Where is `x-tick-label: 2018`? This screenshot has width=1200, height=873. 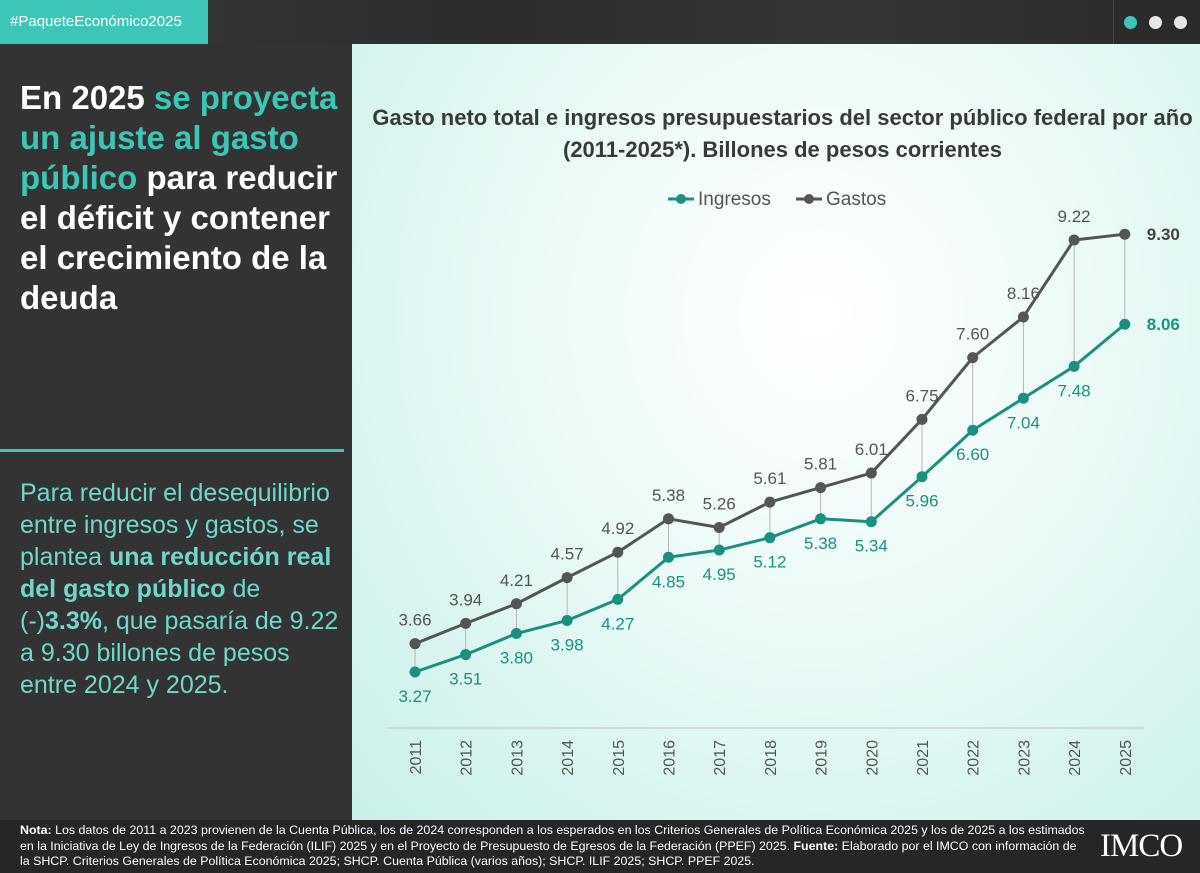 x-tick-label: 2018 is located at coordinates (771, 758).